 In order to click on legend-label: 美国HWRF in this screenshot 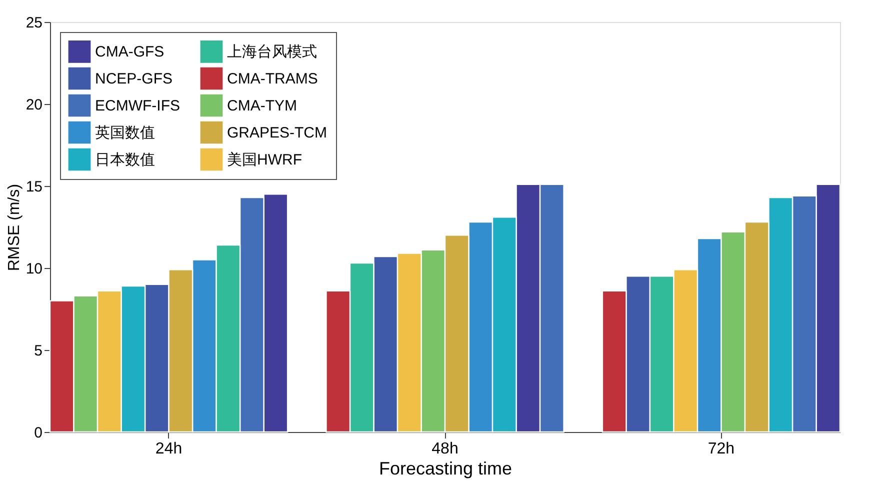, I will do `click(264, 160)`.